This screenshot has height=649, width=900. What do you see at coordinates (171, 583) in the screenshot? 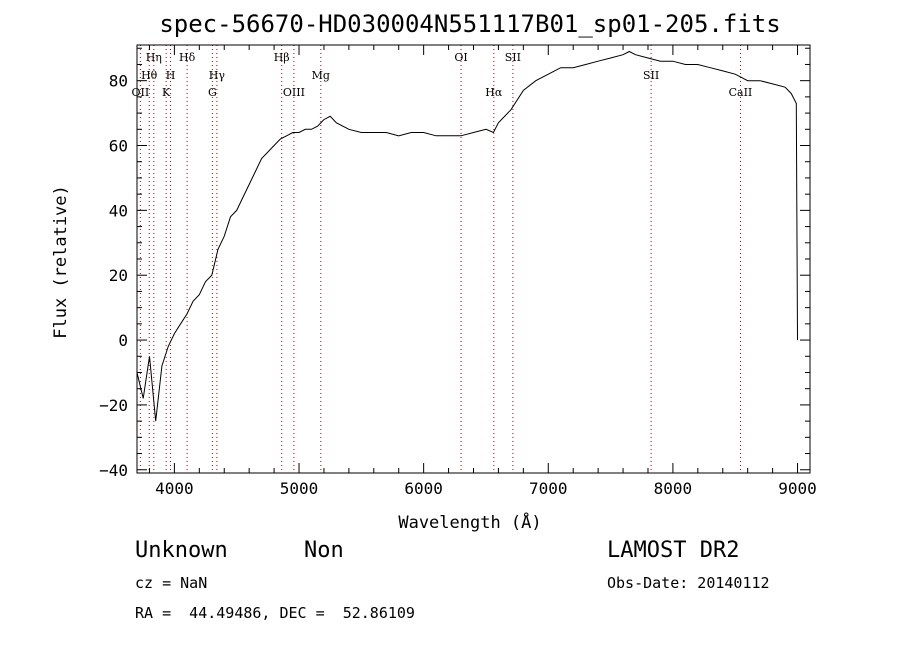
I see `redshift-value: cz = NaN` at bounding box center [171, 583].